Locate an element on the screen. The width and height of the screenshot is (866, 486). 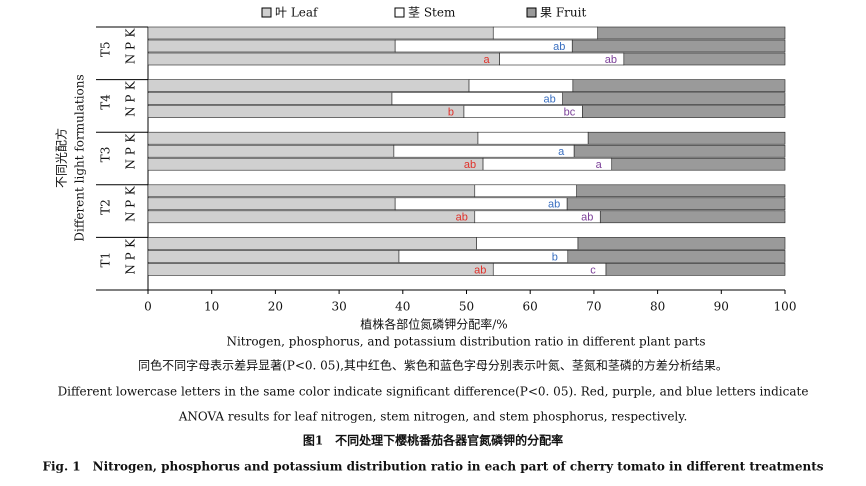
y-axis-label: 不同光配方 is located at coordinates (61, 158).